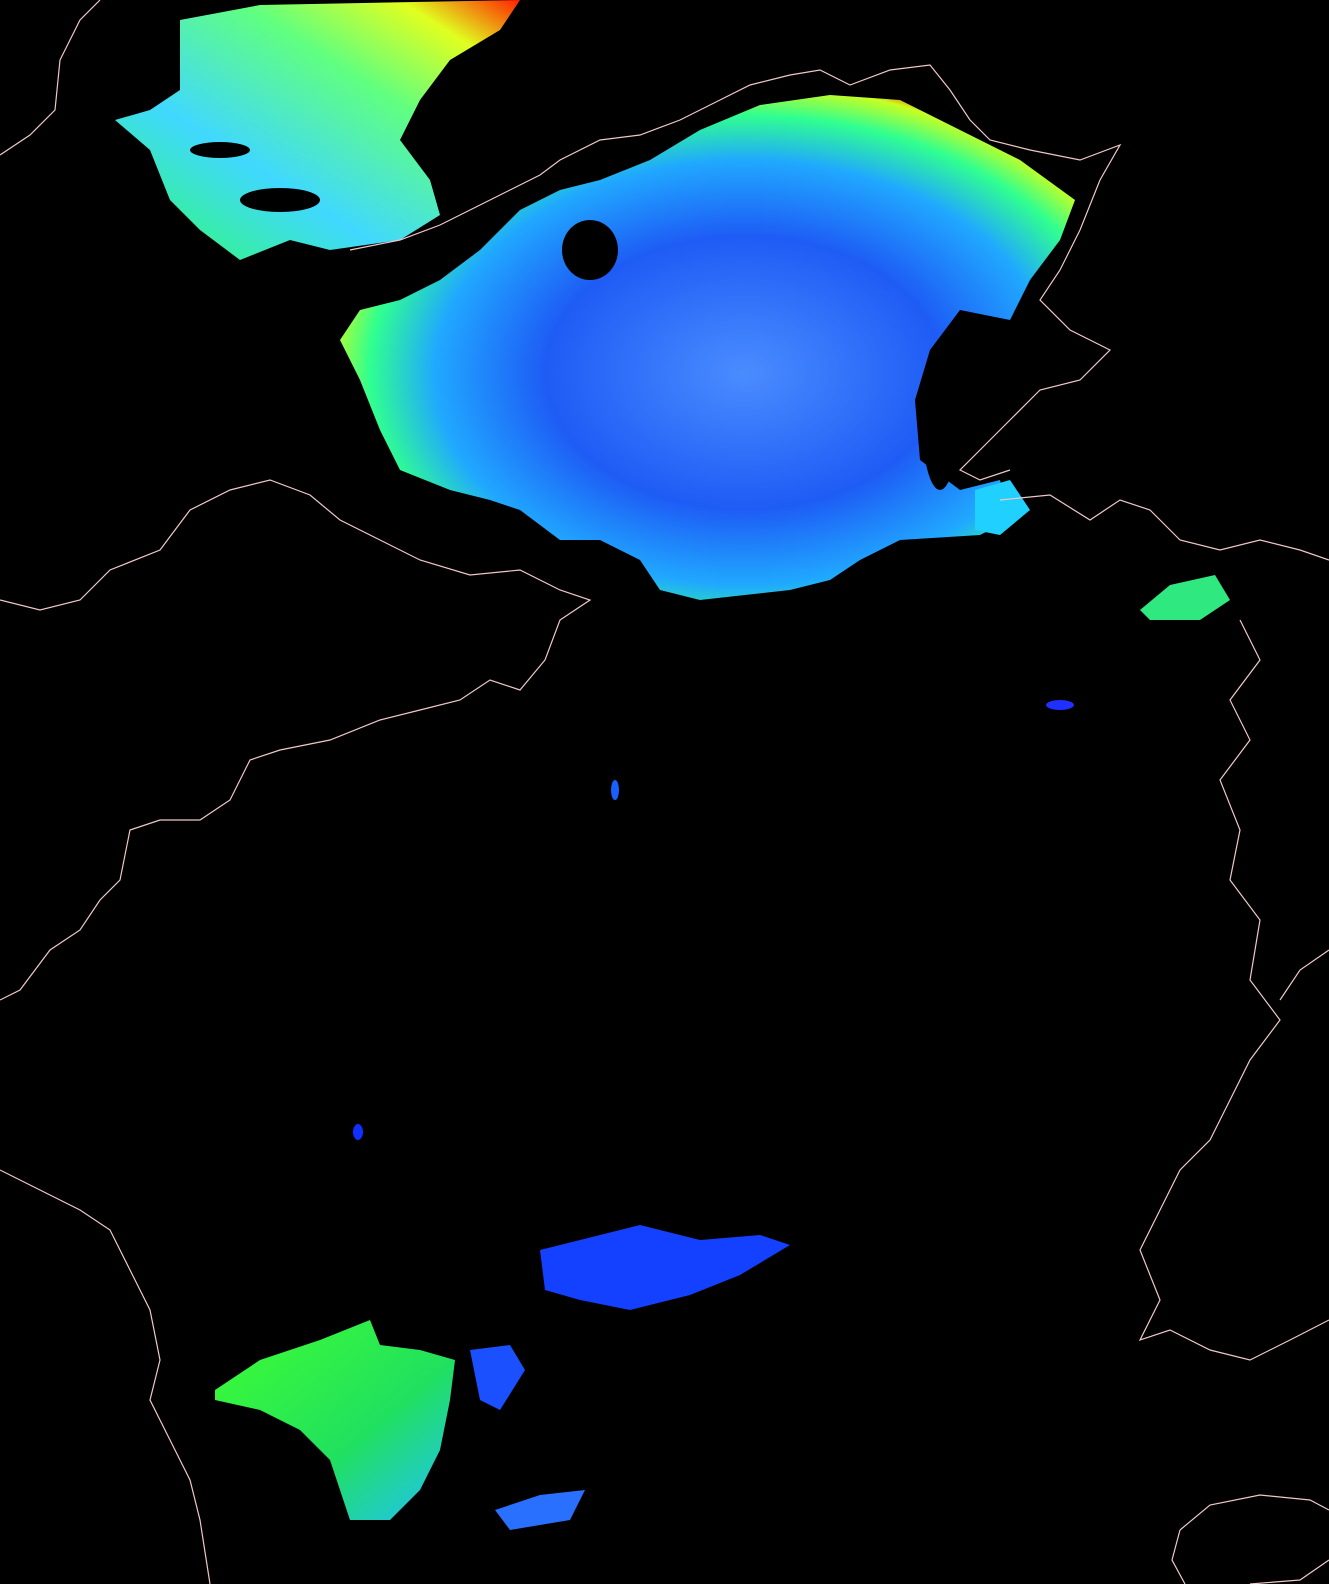  Describe the element at coordinates (1185, 597) in the screenshot. I see `chlorophyll-patch-east` at that location.